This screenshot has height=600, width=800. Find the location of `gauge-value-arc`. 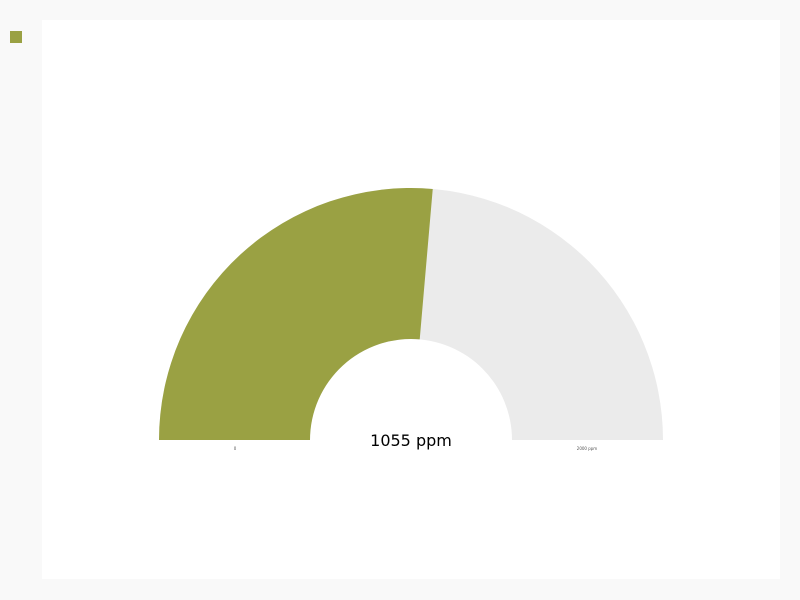

gauge-value-arc is located at coordinates (296, 314).